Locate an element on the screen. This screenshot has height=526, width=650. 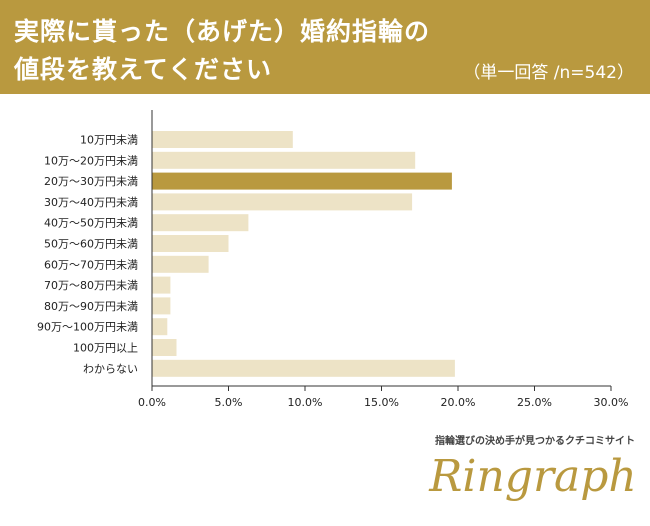
x-tick-label: 25.0% is located at coordinates (534, 402).